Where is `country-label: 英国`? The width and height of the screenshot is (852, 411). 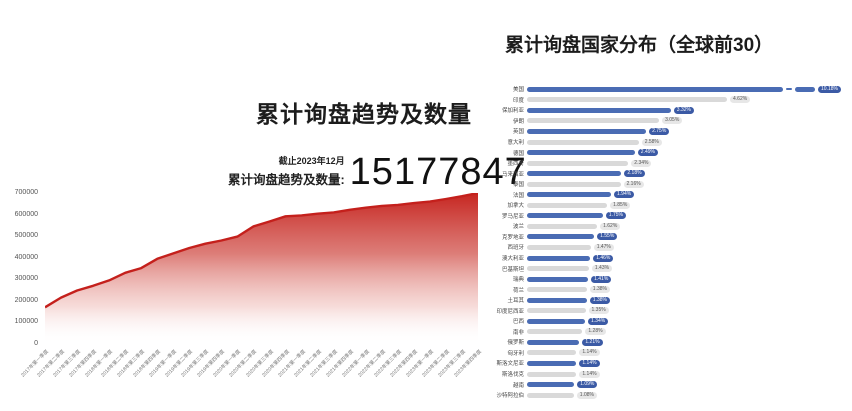
country-label: 英国 is located at coordinates (518, 132).